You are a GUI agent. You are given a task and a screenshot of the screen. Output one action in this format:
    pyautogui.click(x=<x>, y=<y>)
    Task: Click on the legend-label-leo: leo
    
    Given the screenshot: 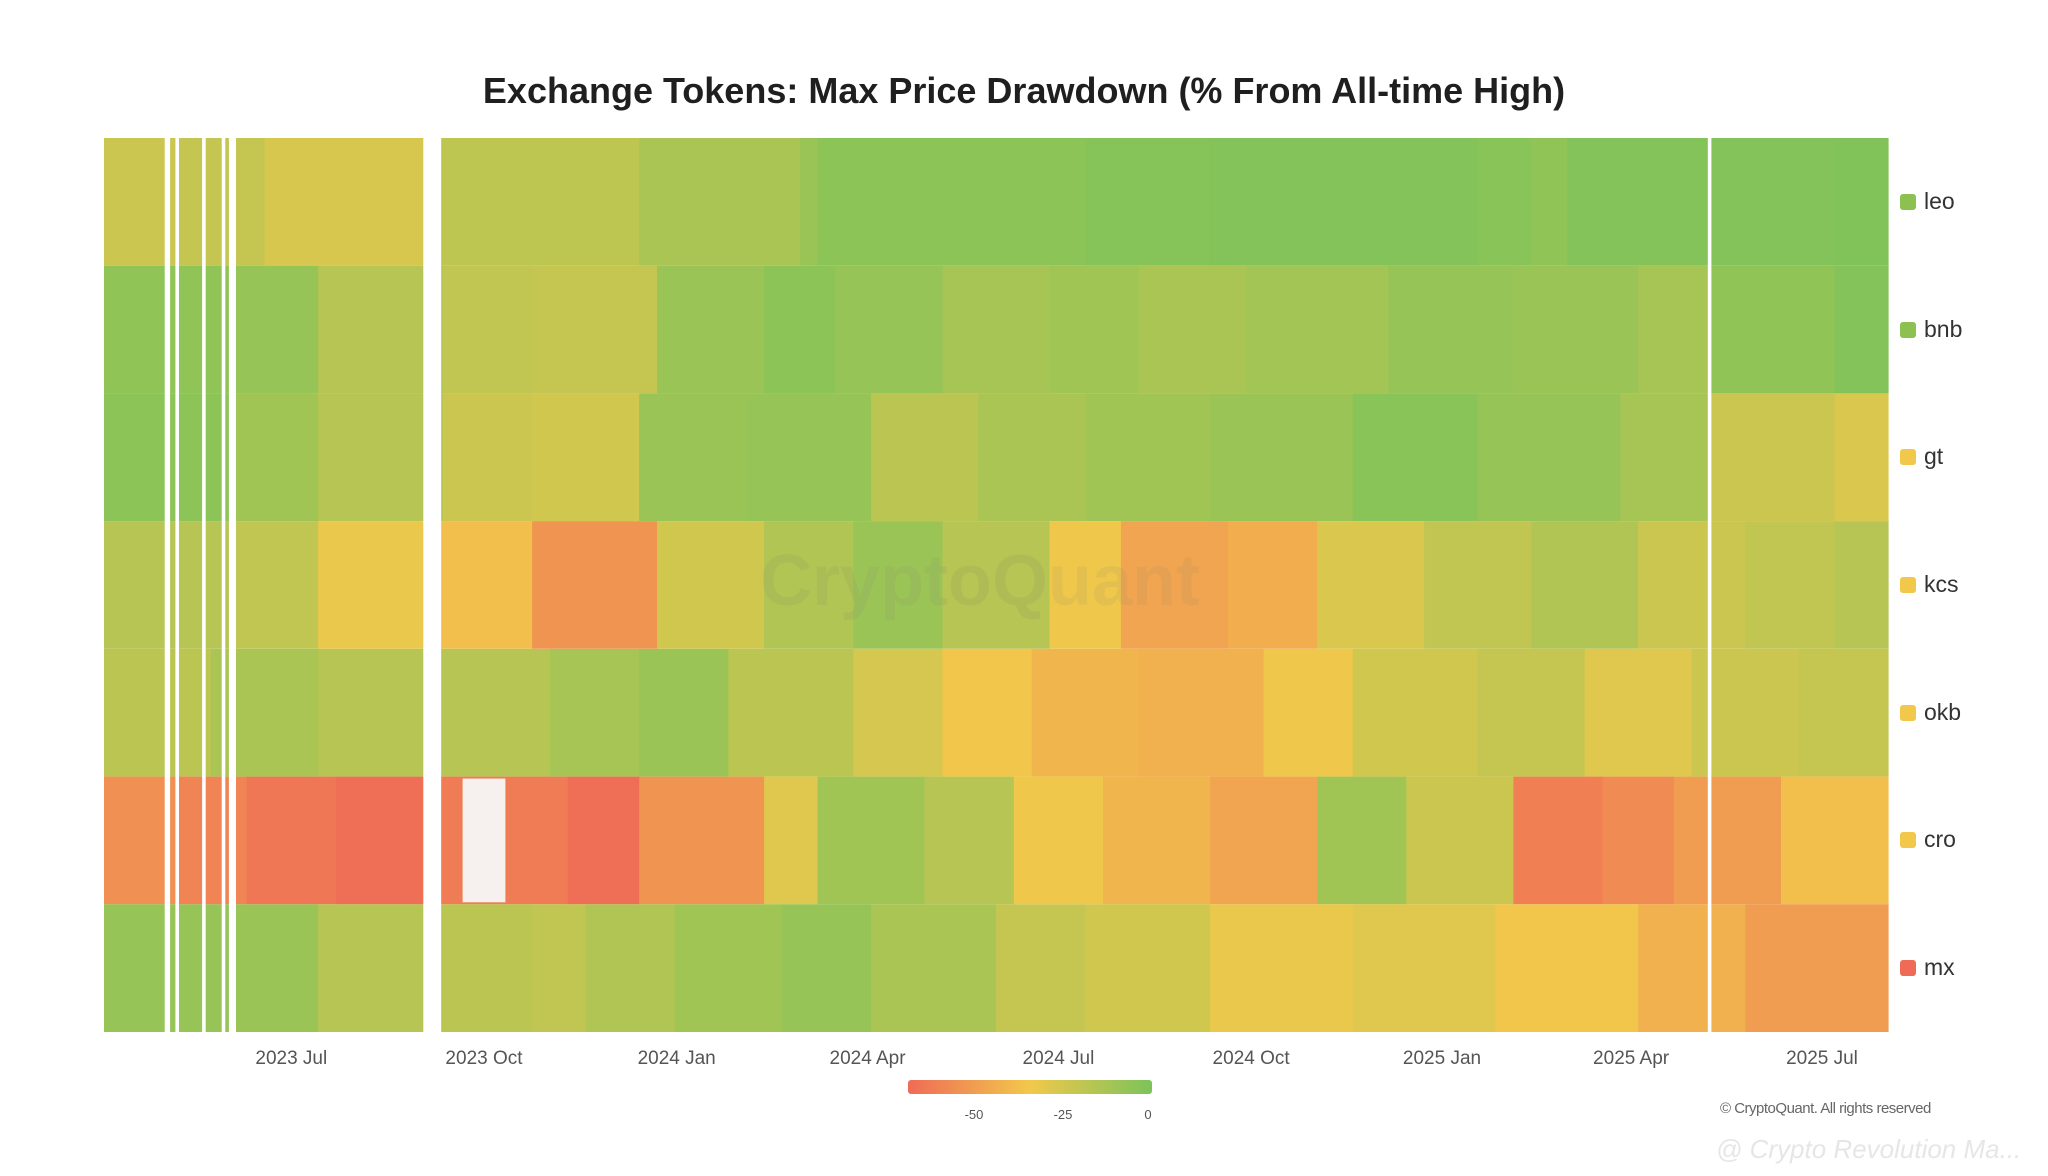 What is the action you would take?
    pyautogui.click(x=1939, y=200)
    